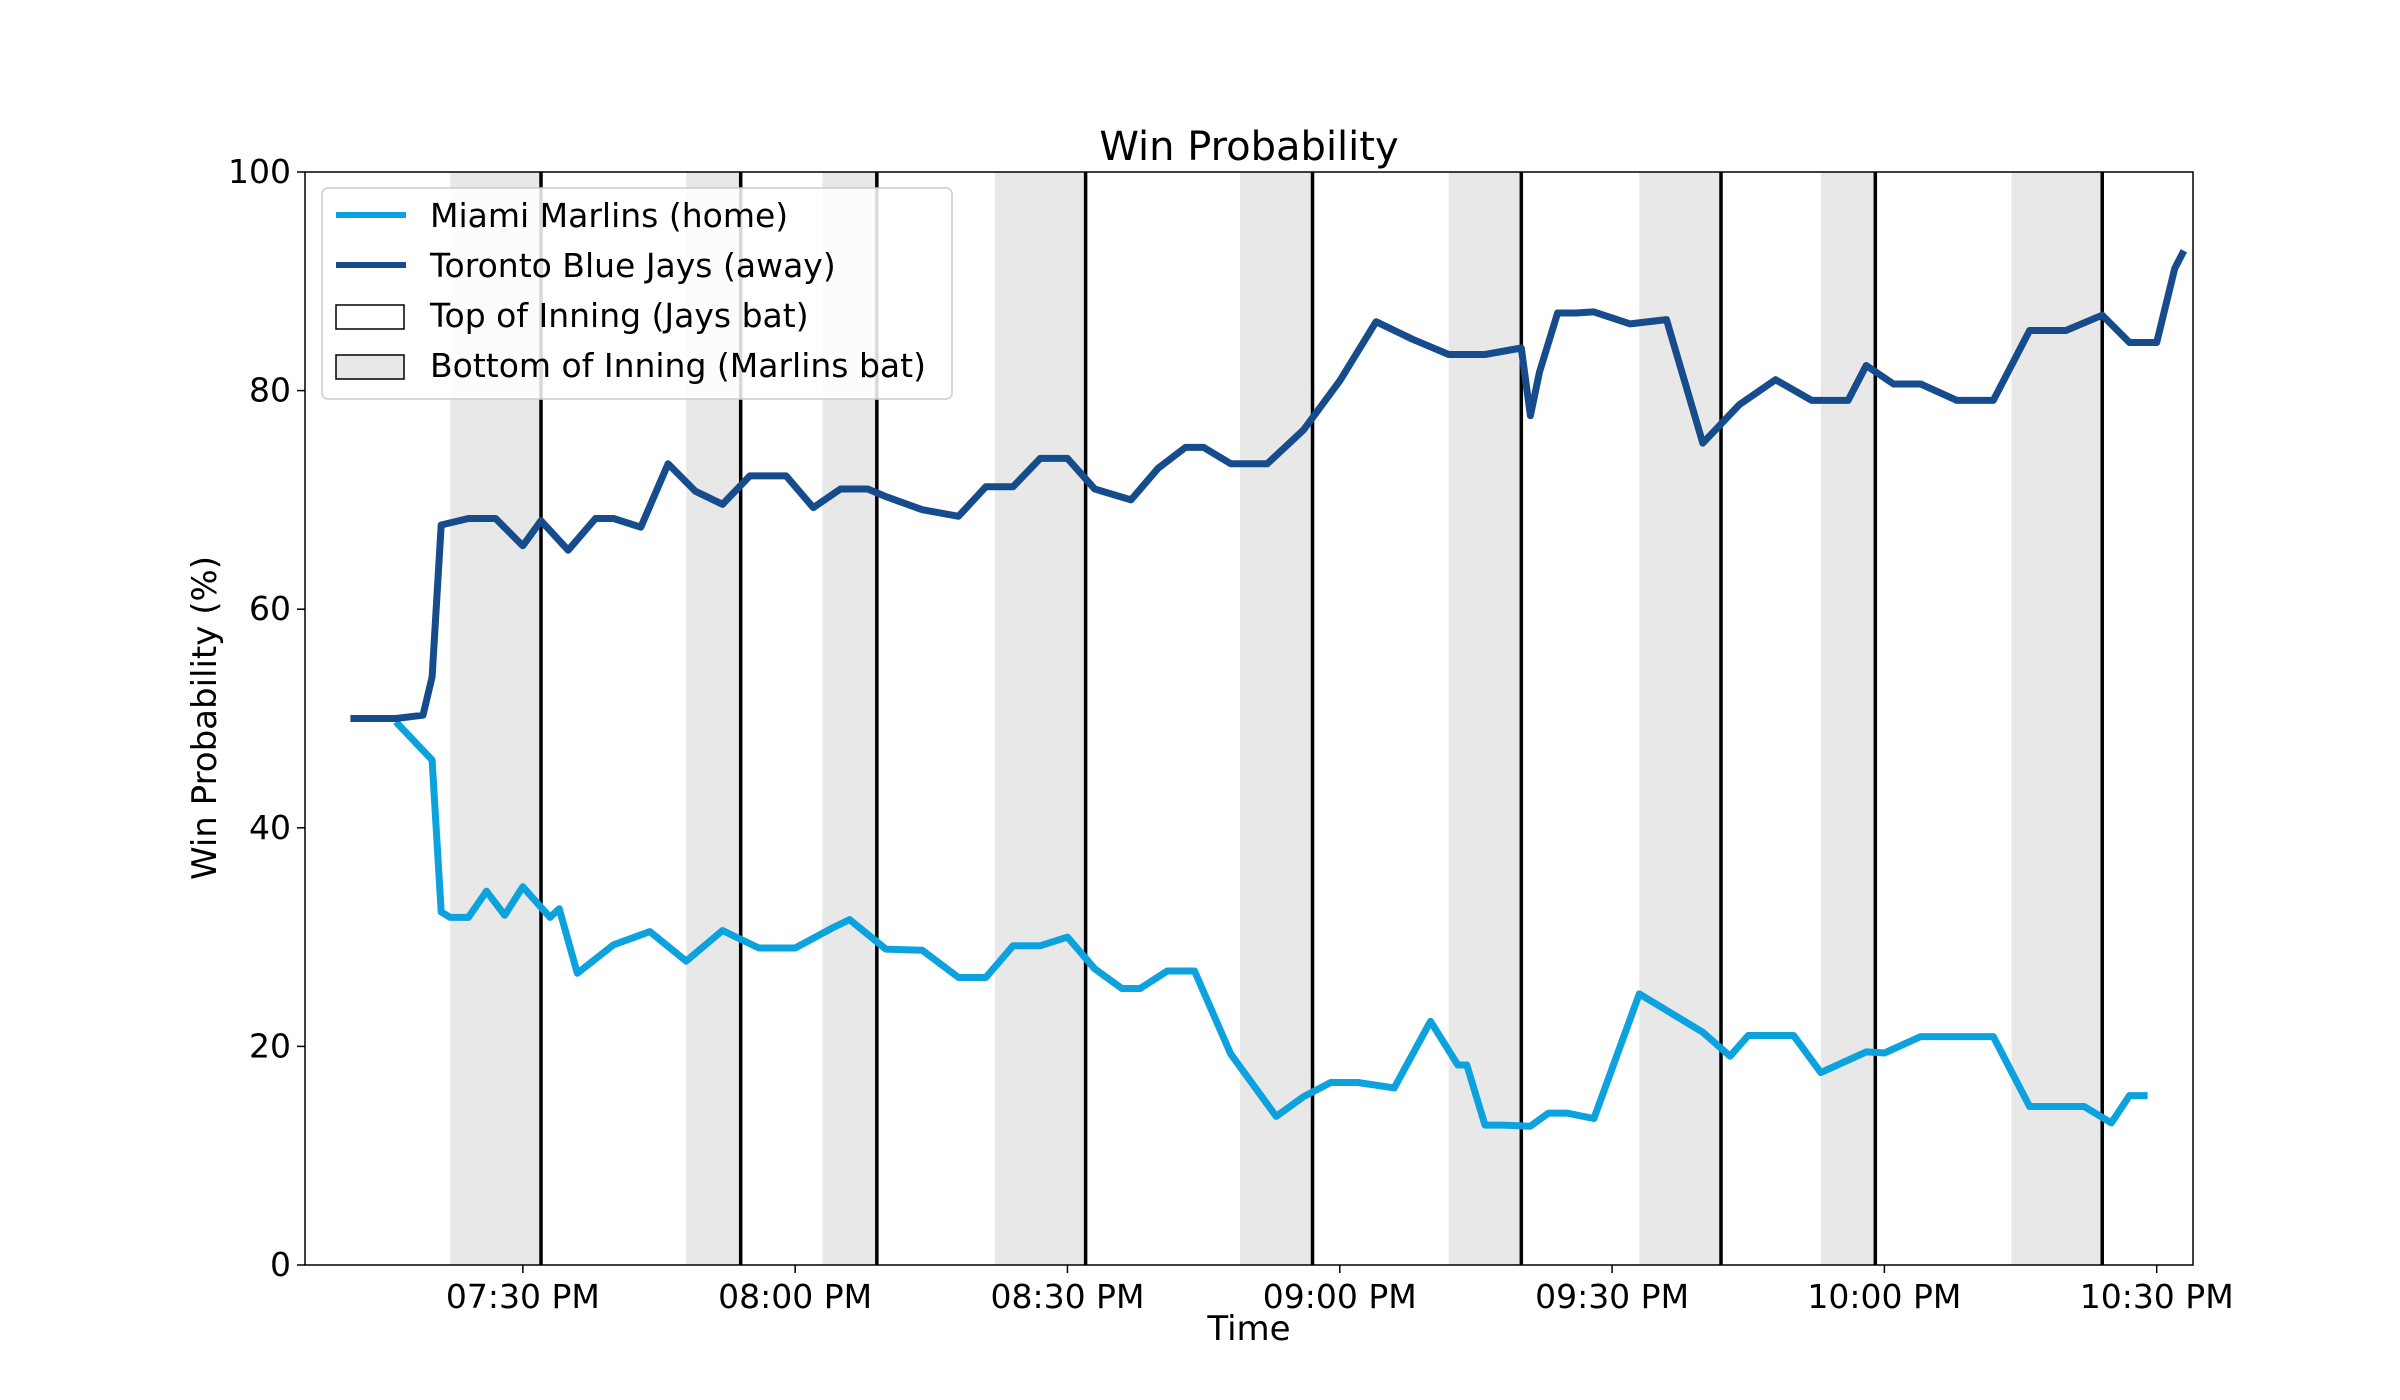 Image resolution: width=2400 pixels, height=1400 pixels. What do you see at coordinates (1248, 1329) in the screenshot?
I see `x-axis-label: Time` at bounding box center [1248, 1329].